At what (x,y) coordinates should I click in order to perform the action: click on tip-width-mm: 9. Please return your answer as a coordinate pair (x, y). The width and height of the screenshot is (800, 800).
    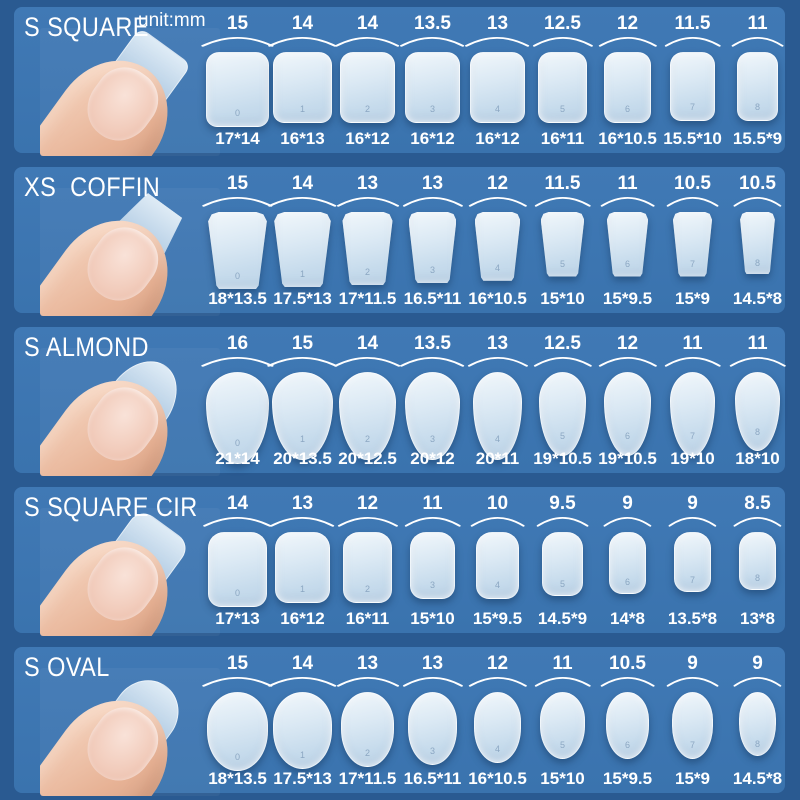
    Looking at the image, I should click on (627, 503).